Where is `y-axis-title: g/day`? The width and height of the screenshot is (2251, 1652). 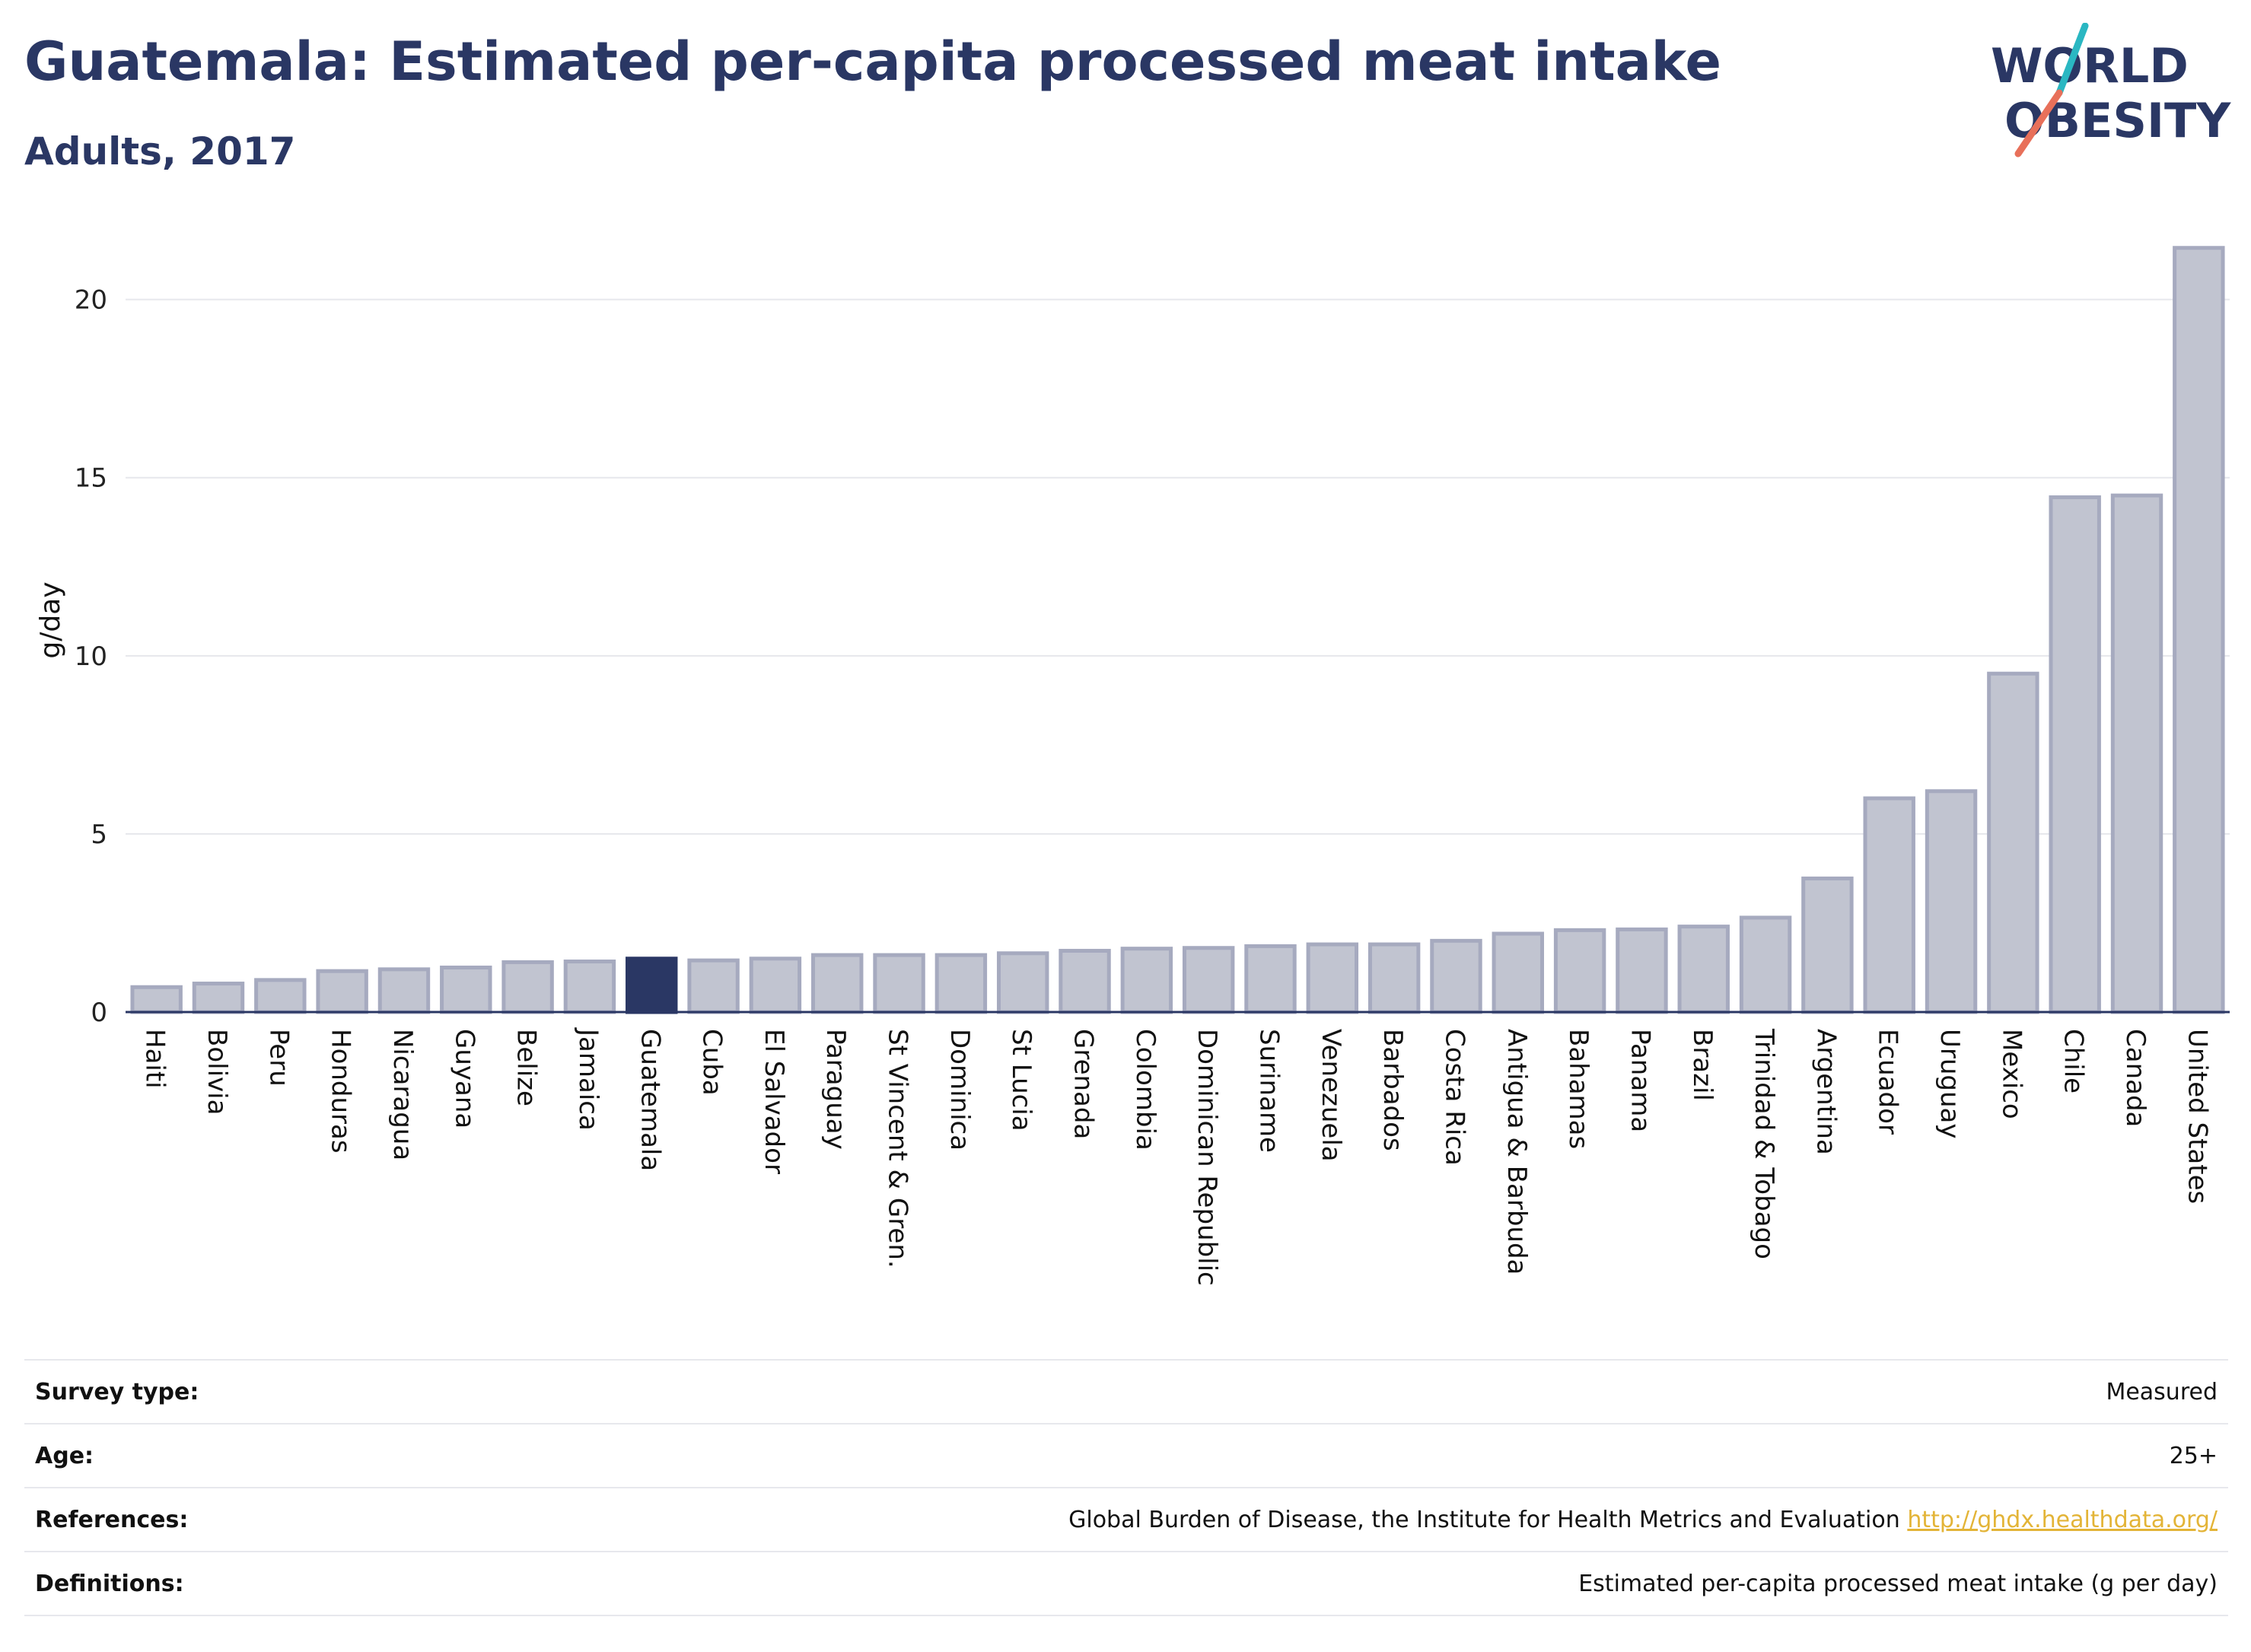 y-axis-title: g/day is located at coordinates (50, 619).